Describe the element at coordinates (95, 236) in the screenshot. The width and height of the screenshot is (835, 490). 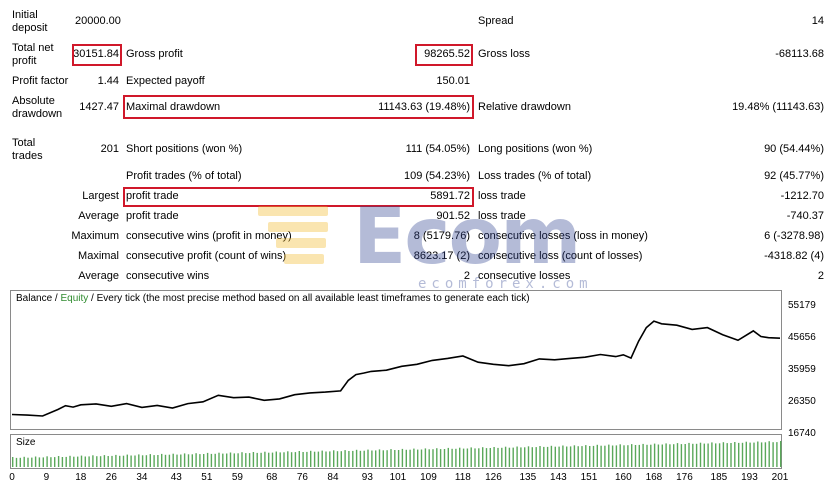
I see `row-prefix: Maximum` at that location.